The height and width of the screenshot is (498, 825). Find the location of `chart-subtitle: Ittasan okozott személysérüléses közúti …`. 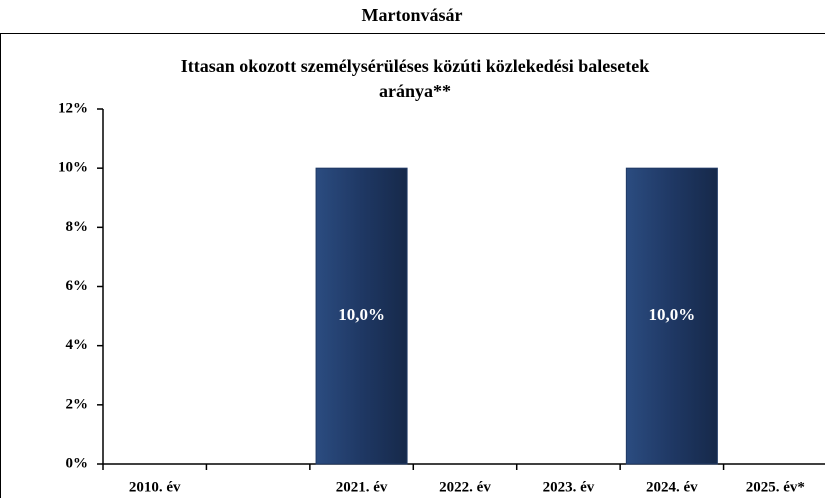

chart-subtitle: Ittasan okozott személysérüléses közúti … is located at coordinates (415, 66).